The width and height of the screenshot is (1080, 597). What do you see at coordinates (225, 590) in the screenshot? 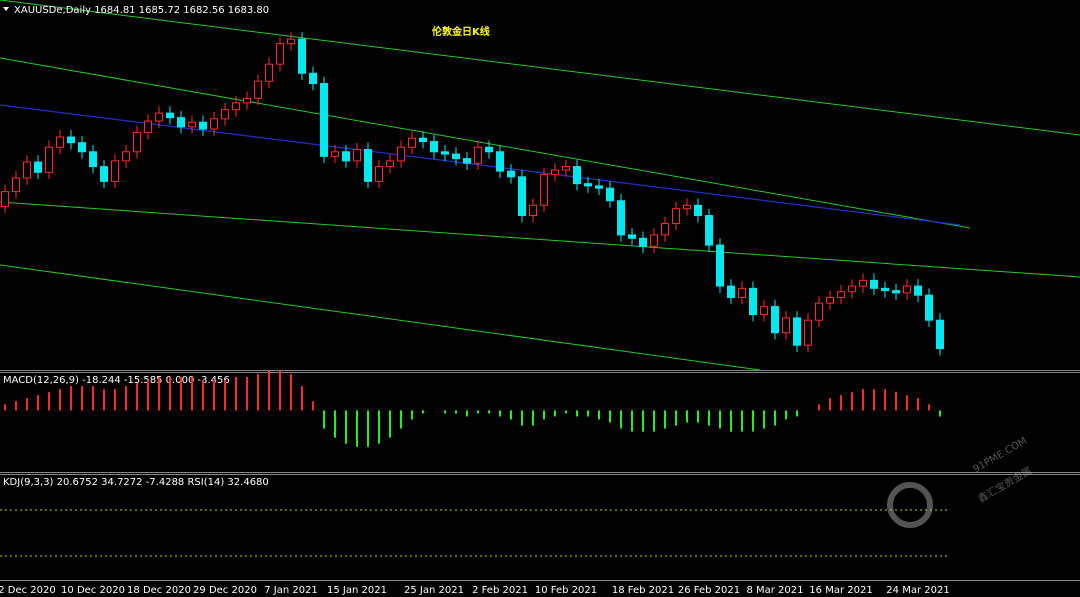
I see `x-tick-label: 29 Dec 2020` at bounding box center [225, 590].